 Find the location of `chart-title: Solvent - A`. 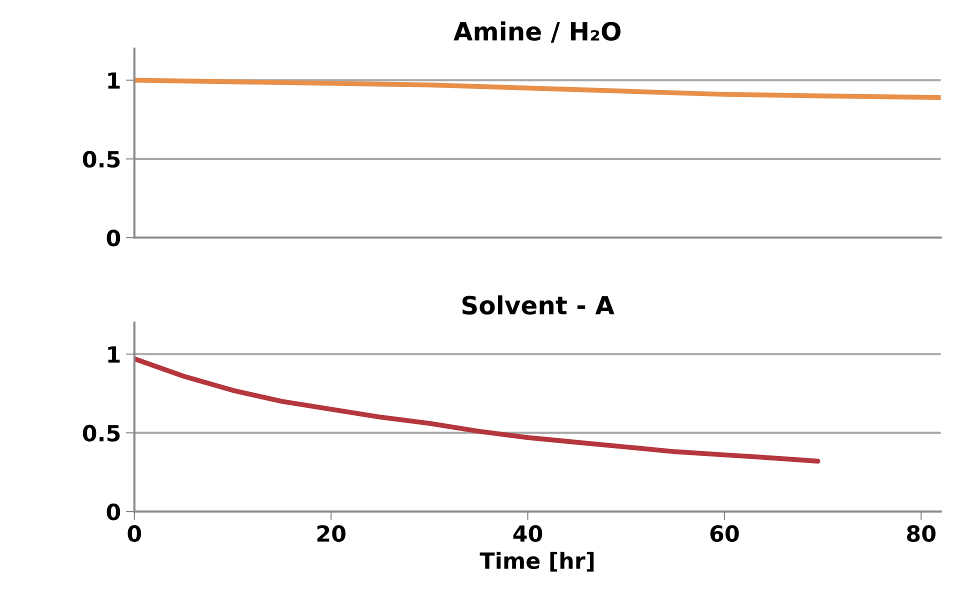

chart-title: Solvent - A is located at coordinates (538, 305).